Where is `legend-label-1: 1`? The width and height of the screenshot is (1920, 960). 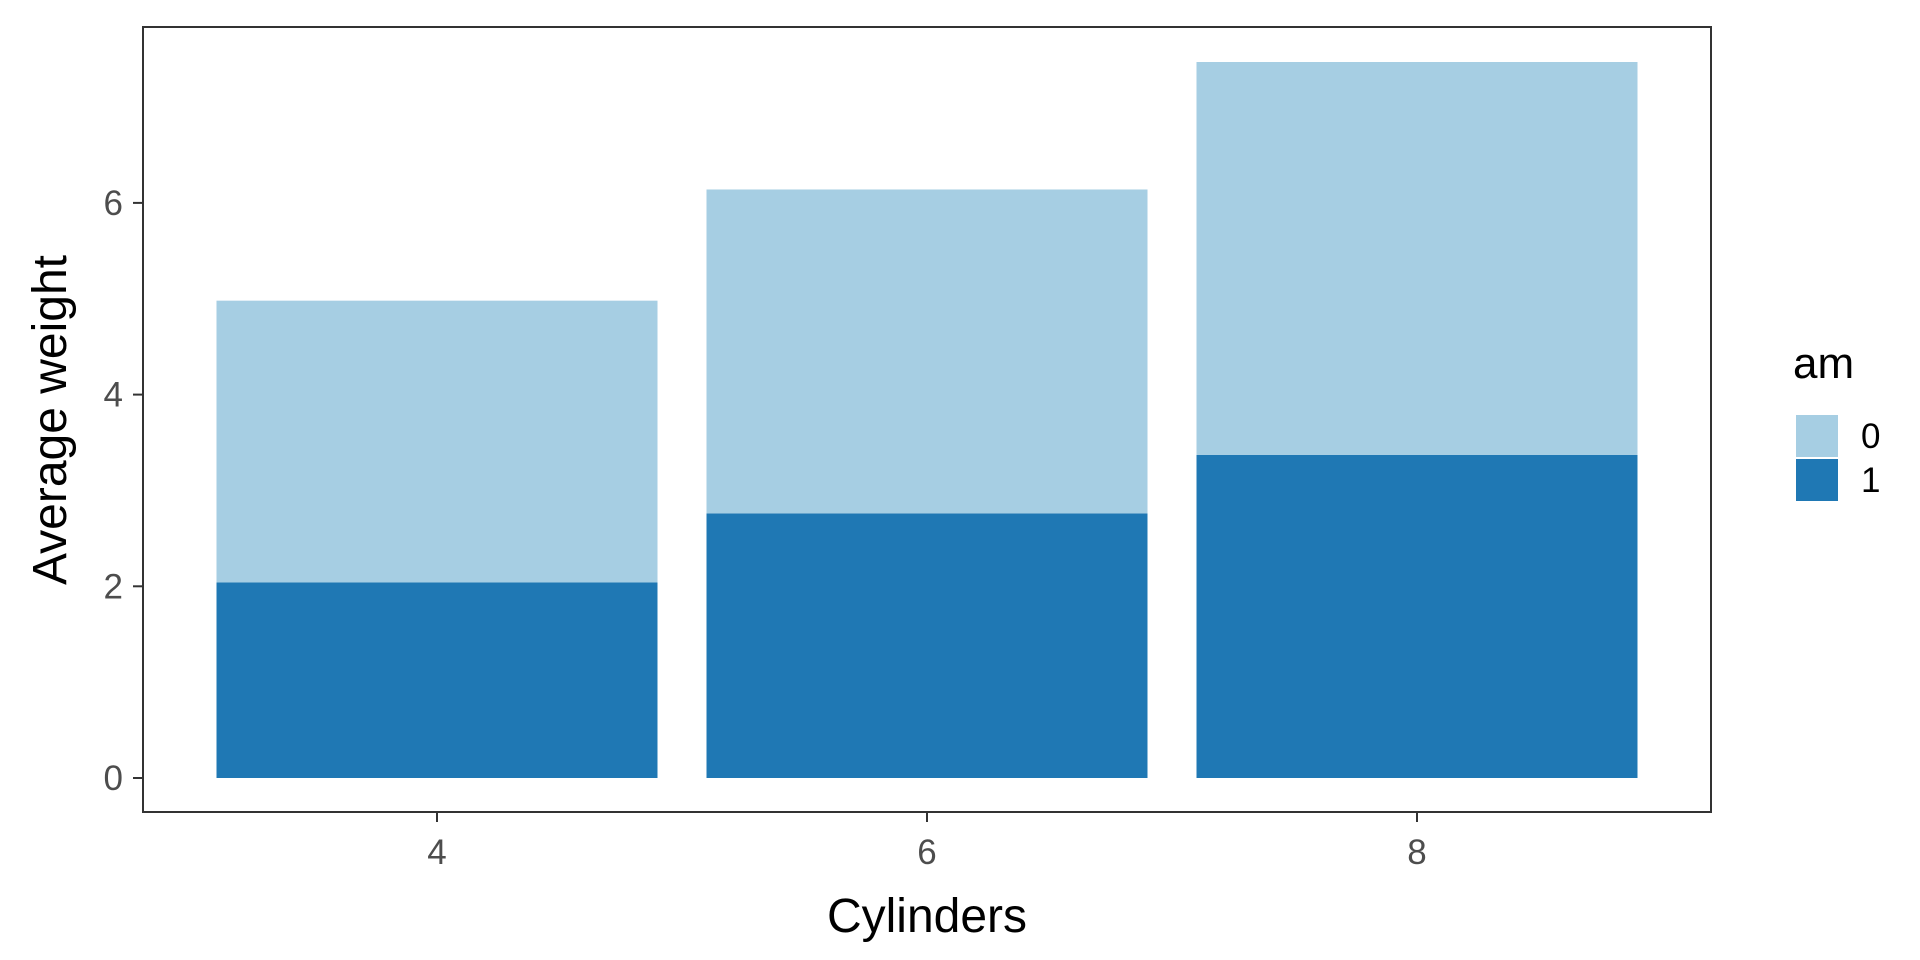
legend-label-1: 1 is located at coordinates (1870, 480).